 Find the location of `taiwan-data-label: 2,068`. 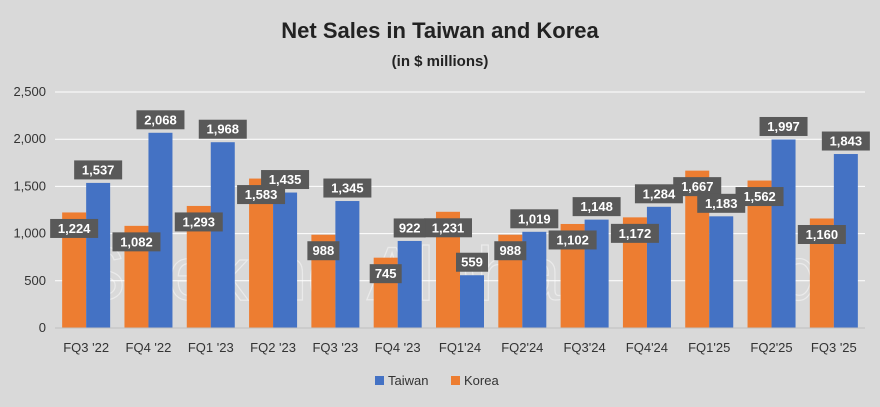

taiwan-data-label: 2,068 is located at coordinates (160, 119).